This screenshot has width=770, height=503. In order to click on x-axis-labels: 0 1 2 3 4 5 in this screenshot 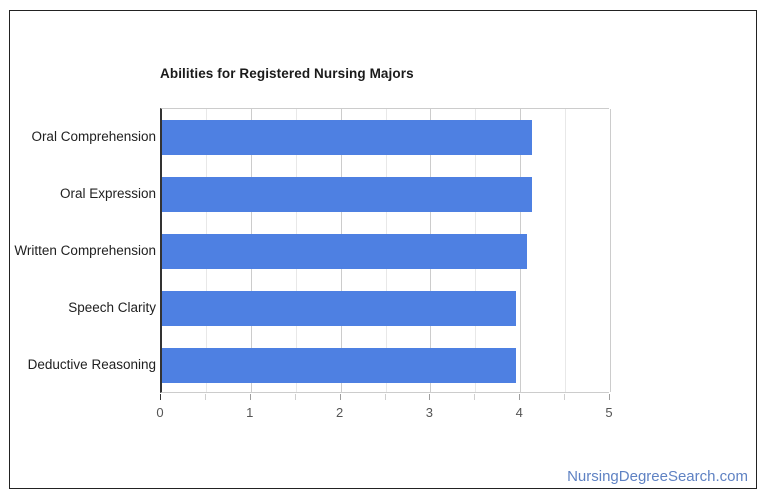, I will do `click(398, 414)`.